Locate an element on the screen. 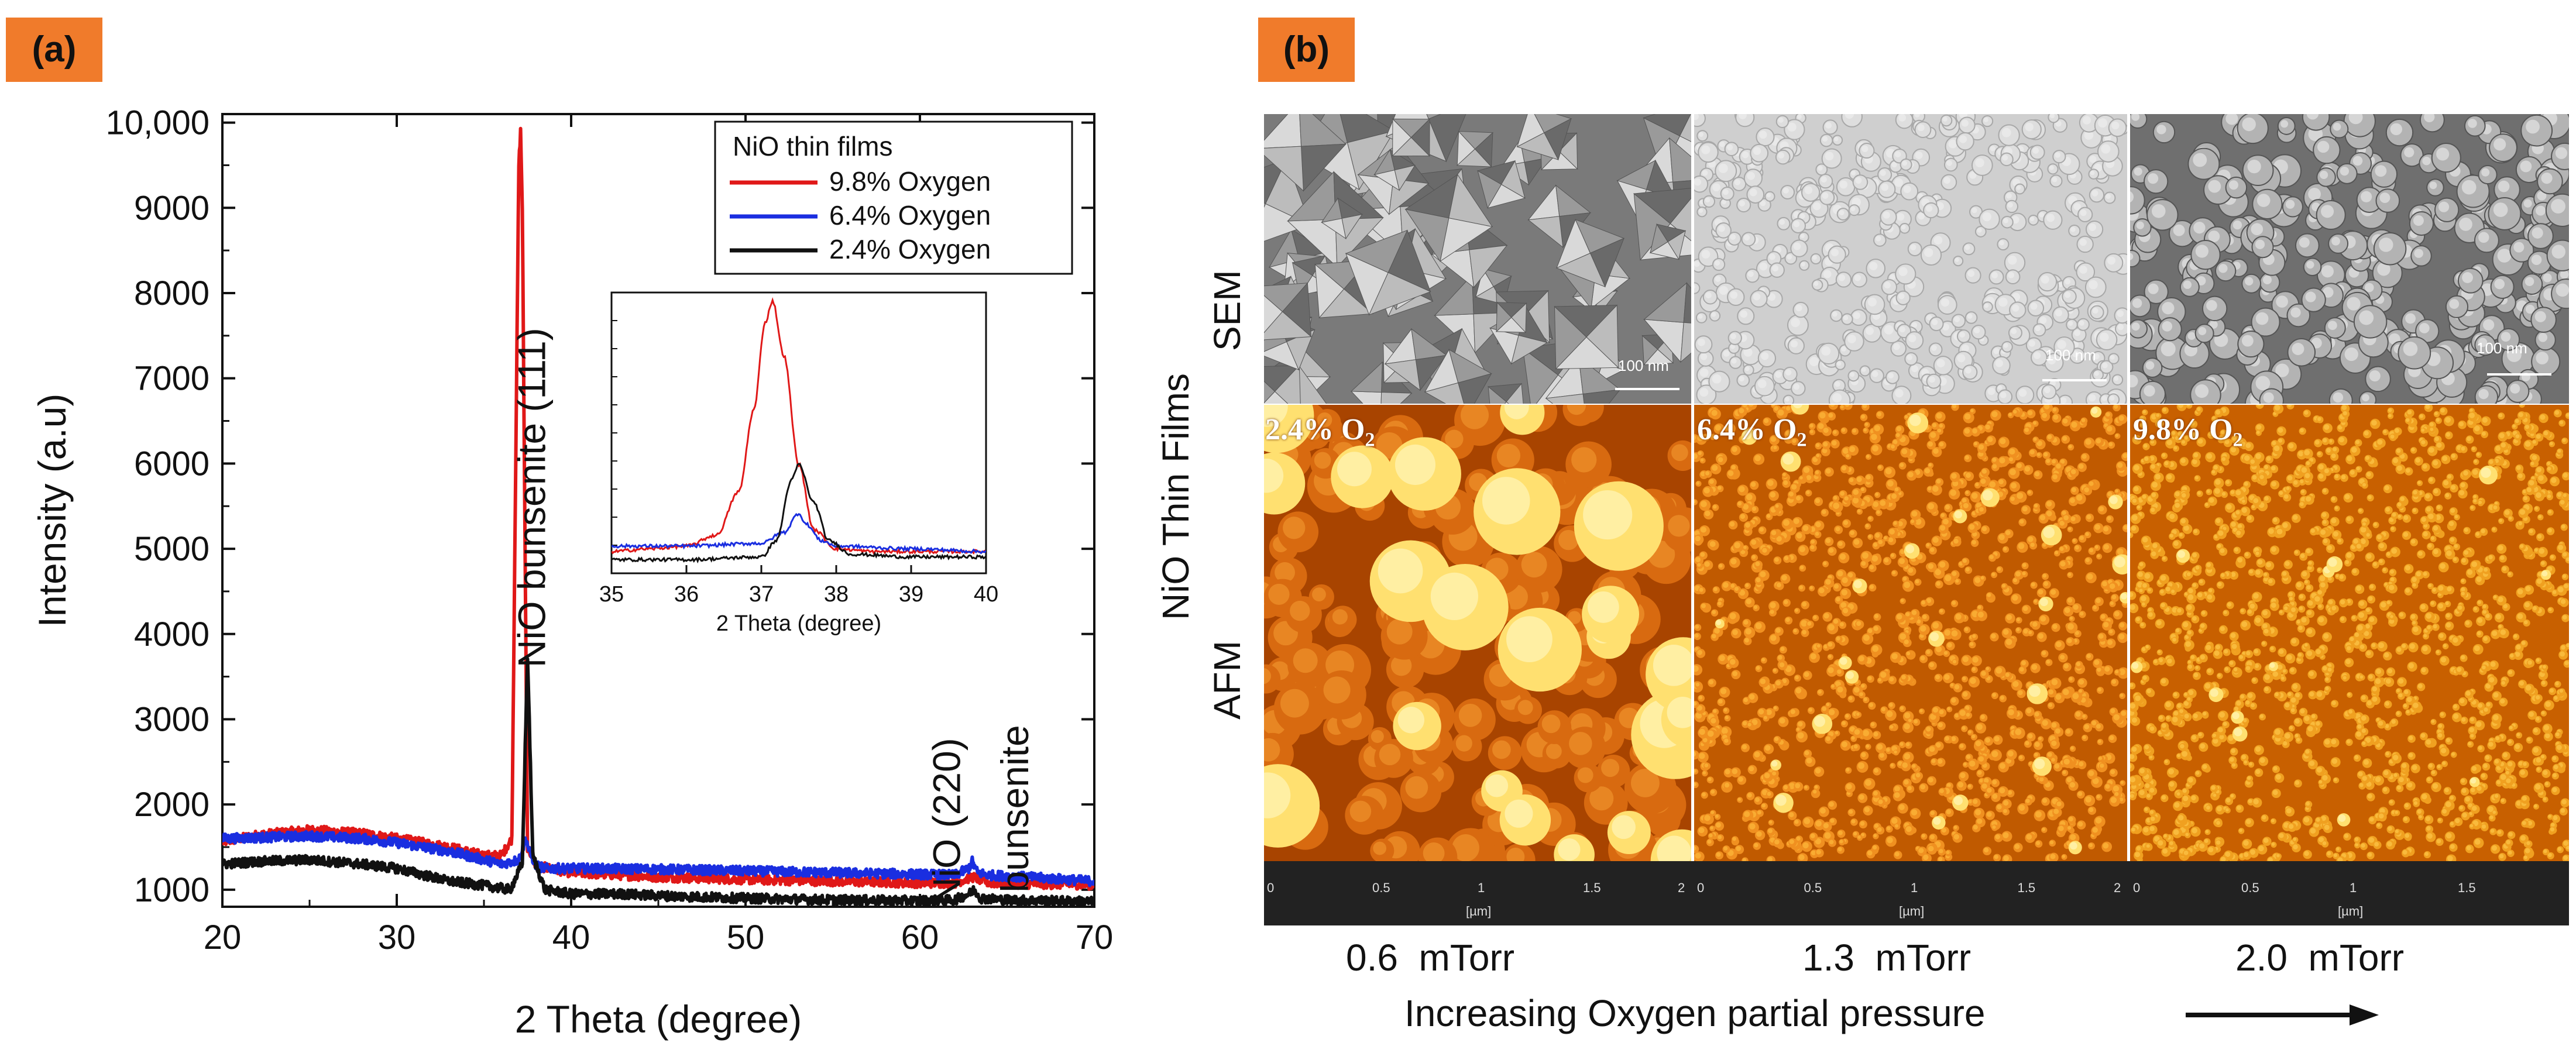 The image size is (2576, 1053). annotation-2: bunsenite is located at coordinates (1014, 808).